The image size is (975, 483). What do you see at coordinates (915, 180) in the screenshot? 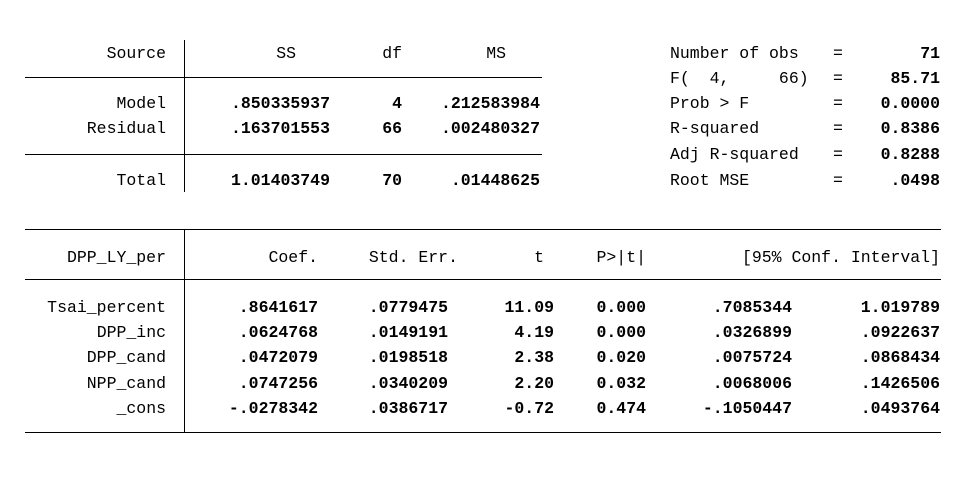
I see `stat-value: .0498` at bounding box center [915, 180].